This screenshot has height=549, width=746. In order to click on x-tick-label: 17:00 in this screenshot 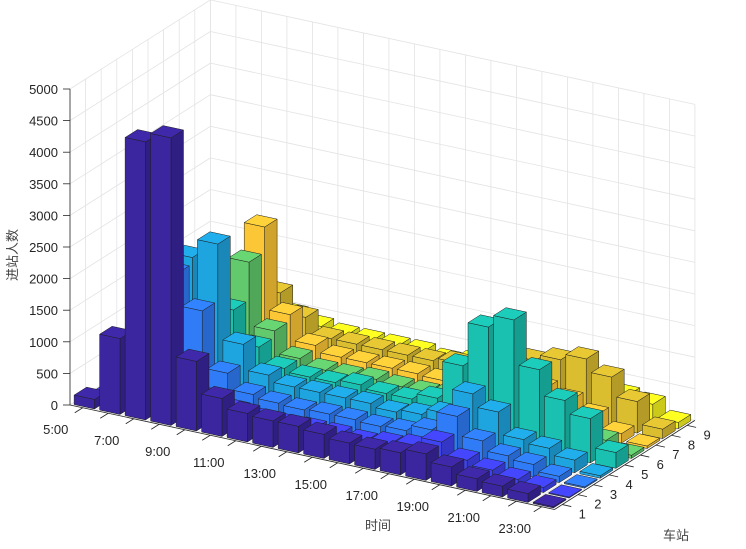, I will do `click(361, 495)`.